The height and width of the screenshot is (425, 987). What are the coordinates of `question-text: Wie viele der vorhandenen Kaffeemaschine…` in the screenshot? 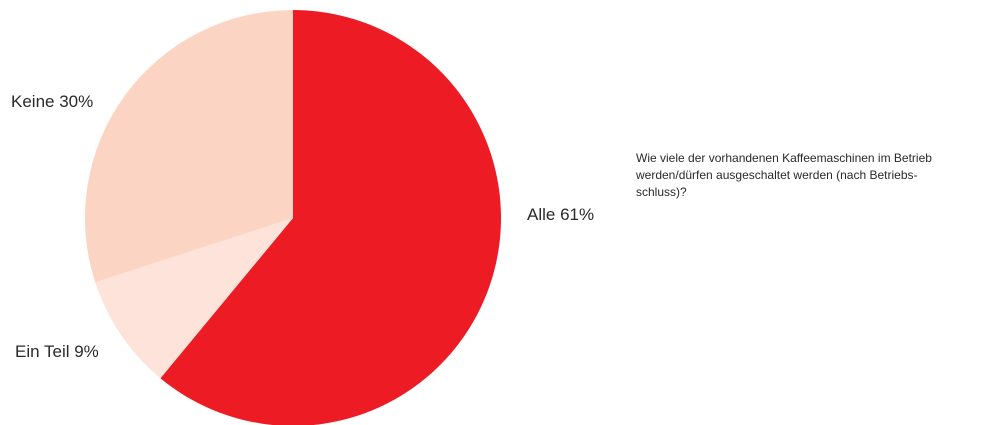 It's located at (803, 175).